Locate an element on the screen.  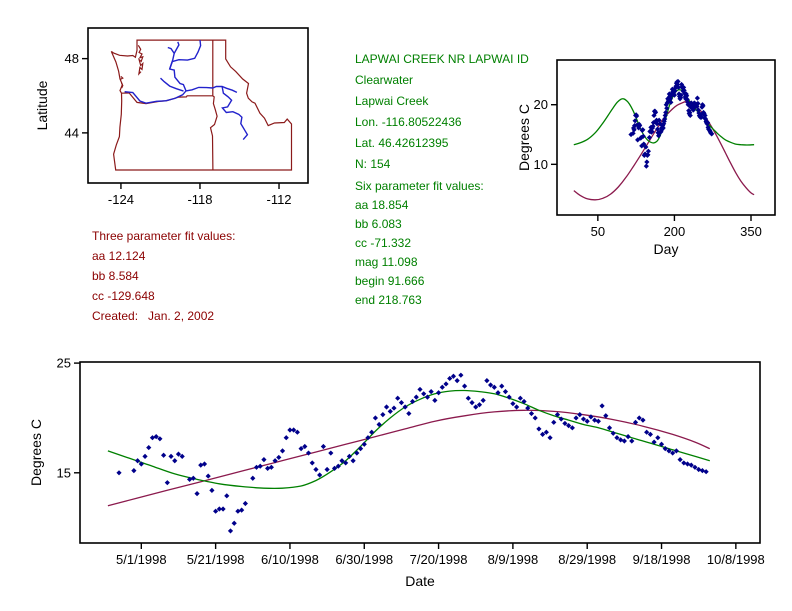
station-longitude: Lon. -116.80522436 is located at coordinates (408, 122).